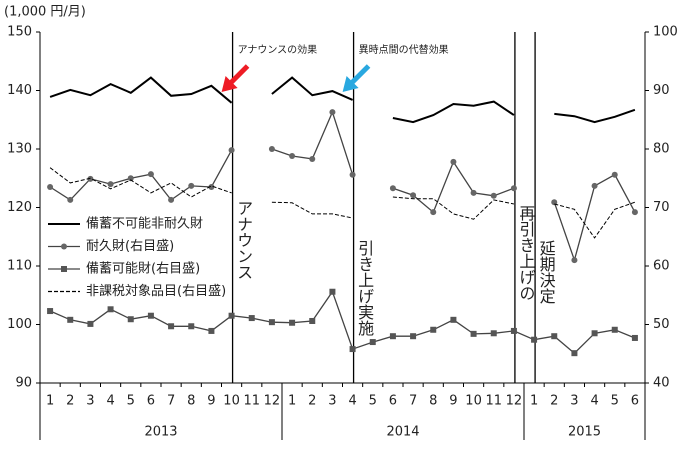  Describe the element at coordinates (19, 207) in the screenshot. I see `y-tick-label: 120` at that location.